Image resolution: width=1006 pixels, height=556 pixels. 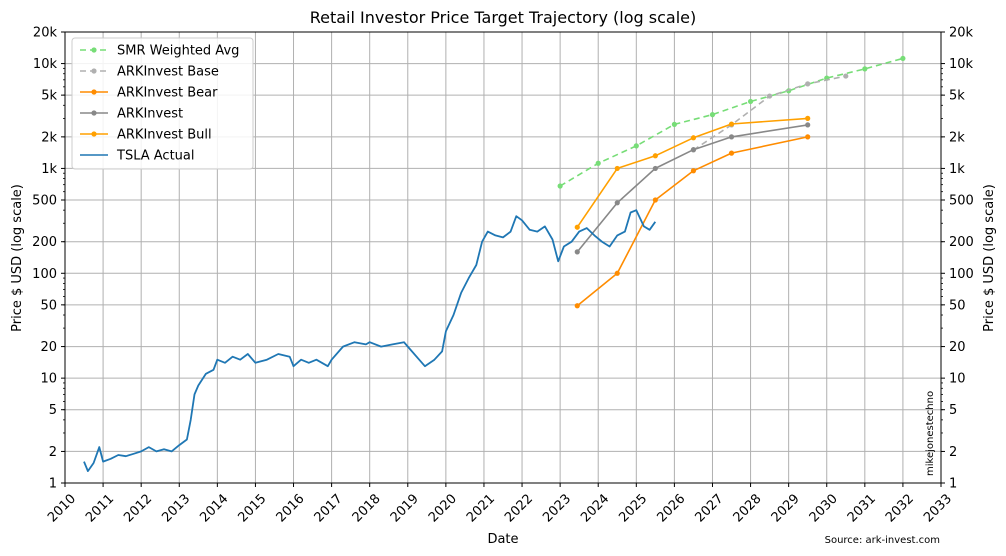 What do you see at coordinates (961, 64) in the screenshot?
I see `y-tick-label-right: 10k` at bounding box center [961, 64].